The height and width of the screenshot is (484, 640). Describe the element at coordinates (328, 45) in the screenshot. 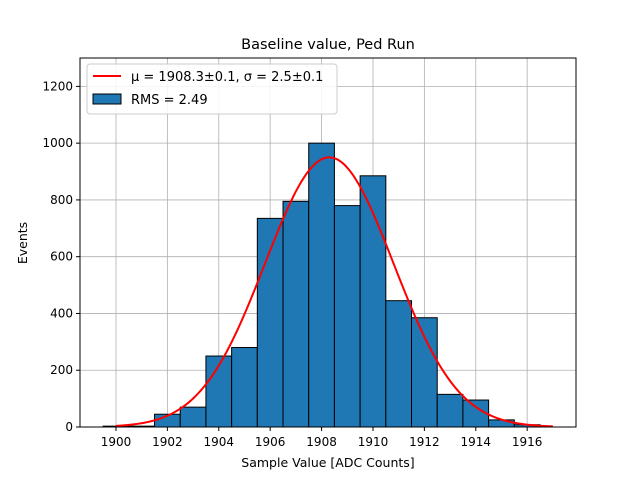

I see `chart-title: Baseline value, Ped Run` at that location.